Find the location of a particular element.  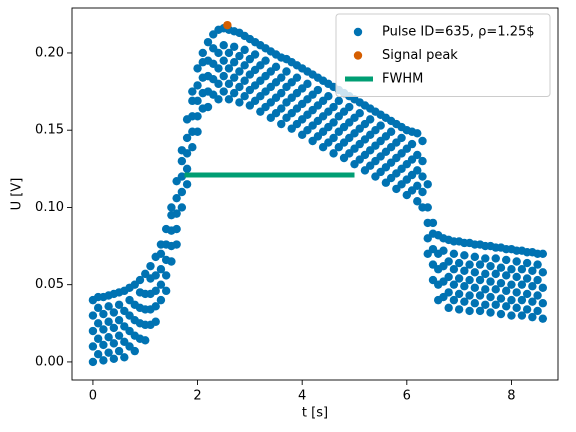

x-tick-label: 6 is located at coordinates (407, 396).